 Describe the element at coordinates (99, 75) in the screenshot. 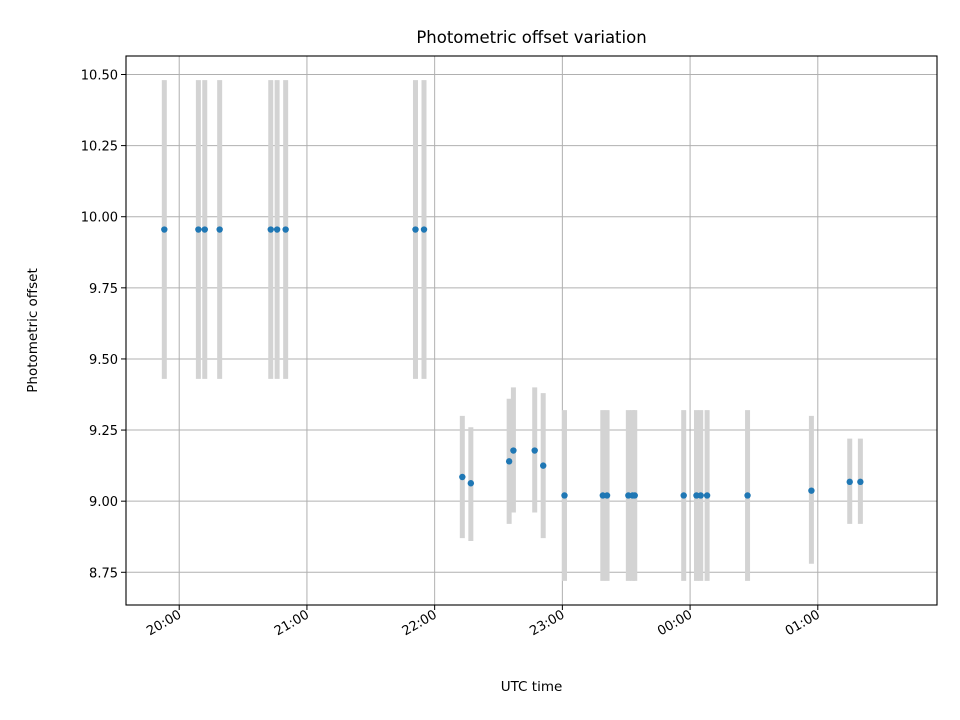

I see `y-tick-label: 10.50` at that location.